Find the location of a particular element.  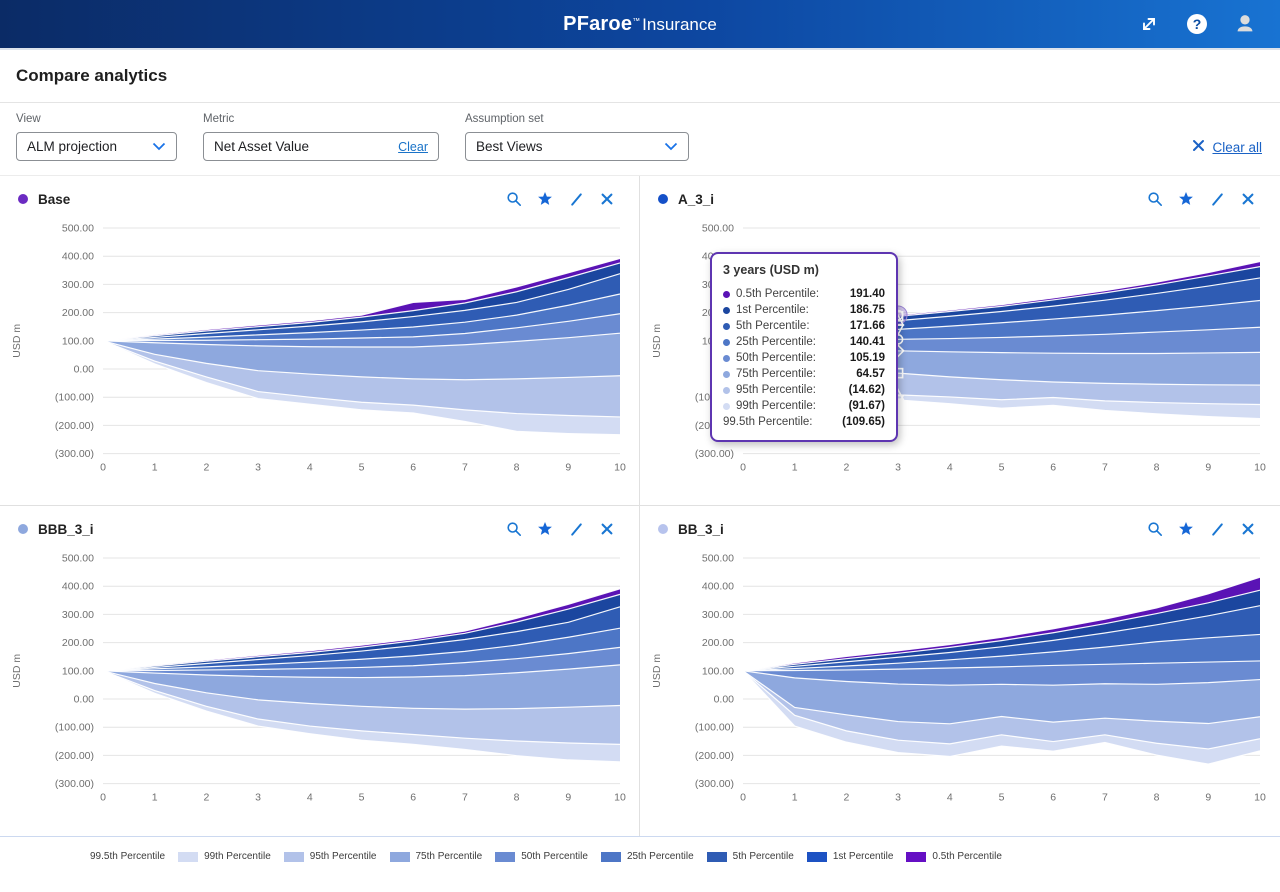

tooltip-row-value: 105.19 is located at coordinates (867, 358).